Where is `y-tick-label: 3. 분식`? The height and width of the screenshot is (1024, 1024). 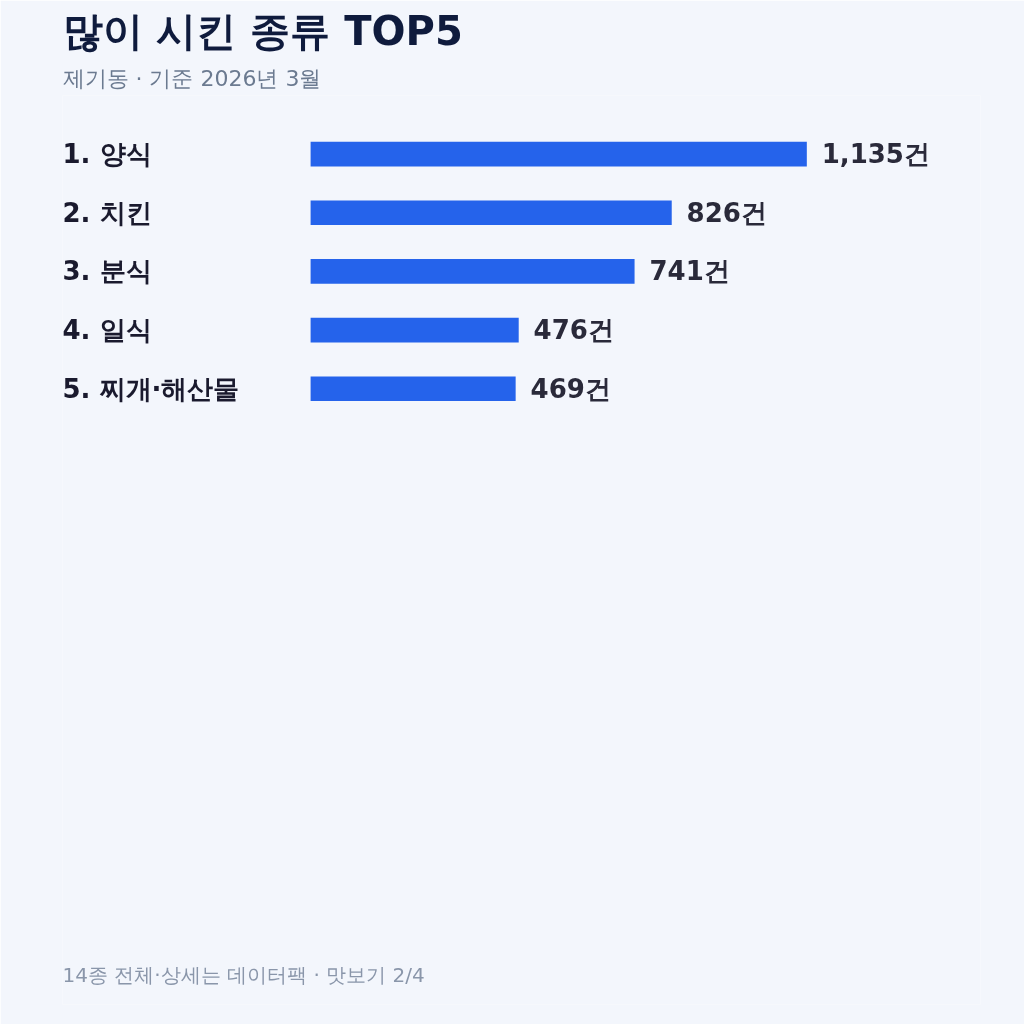 y-tick-label: 3. 분식 is located at coordinates (107, 271).